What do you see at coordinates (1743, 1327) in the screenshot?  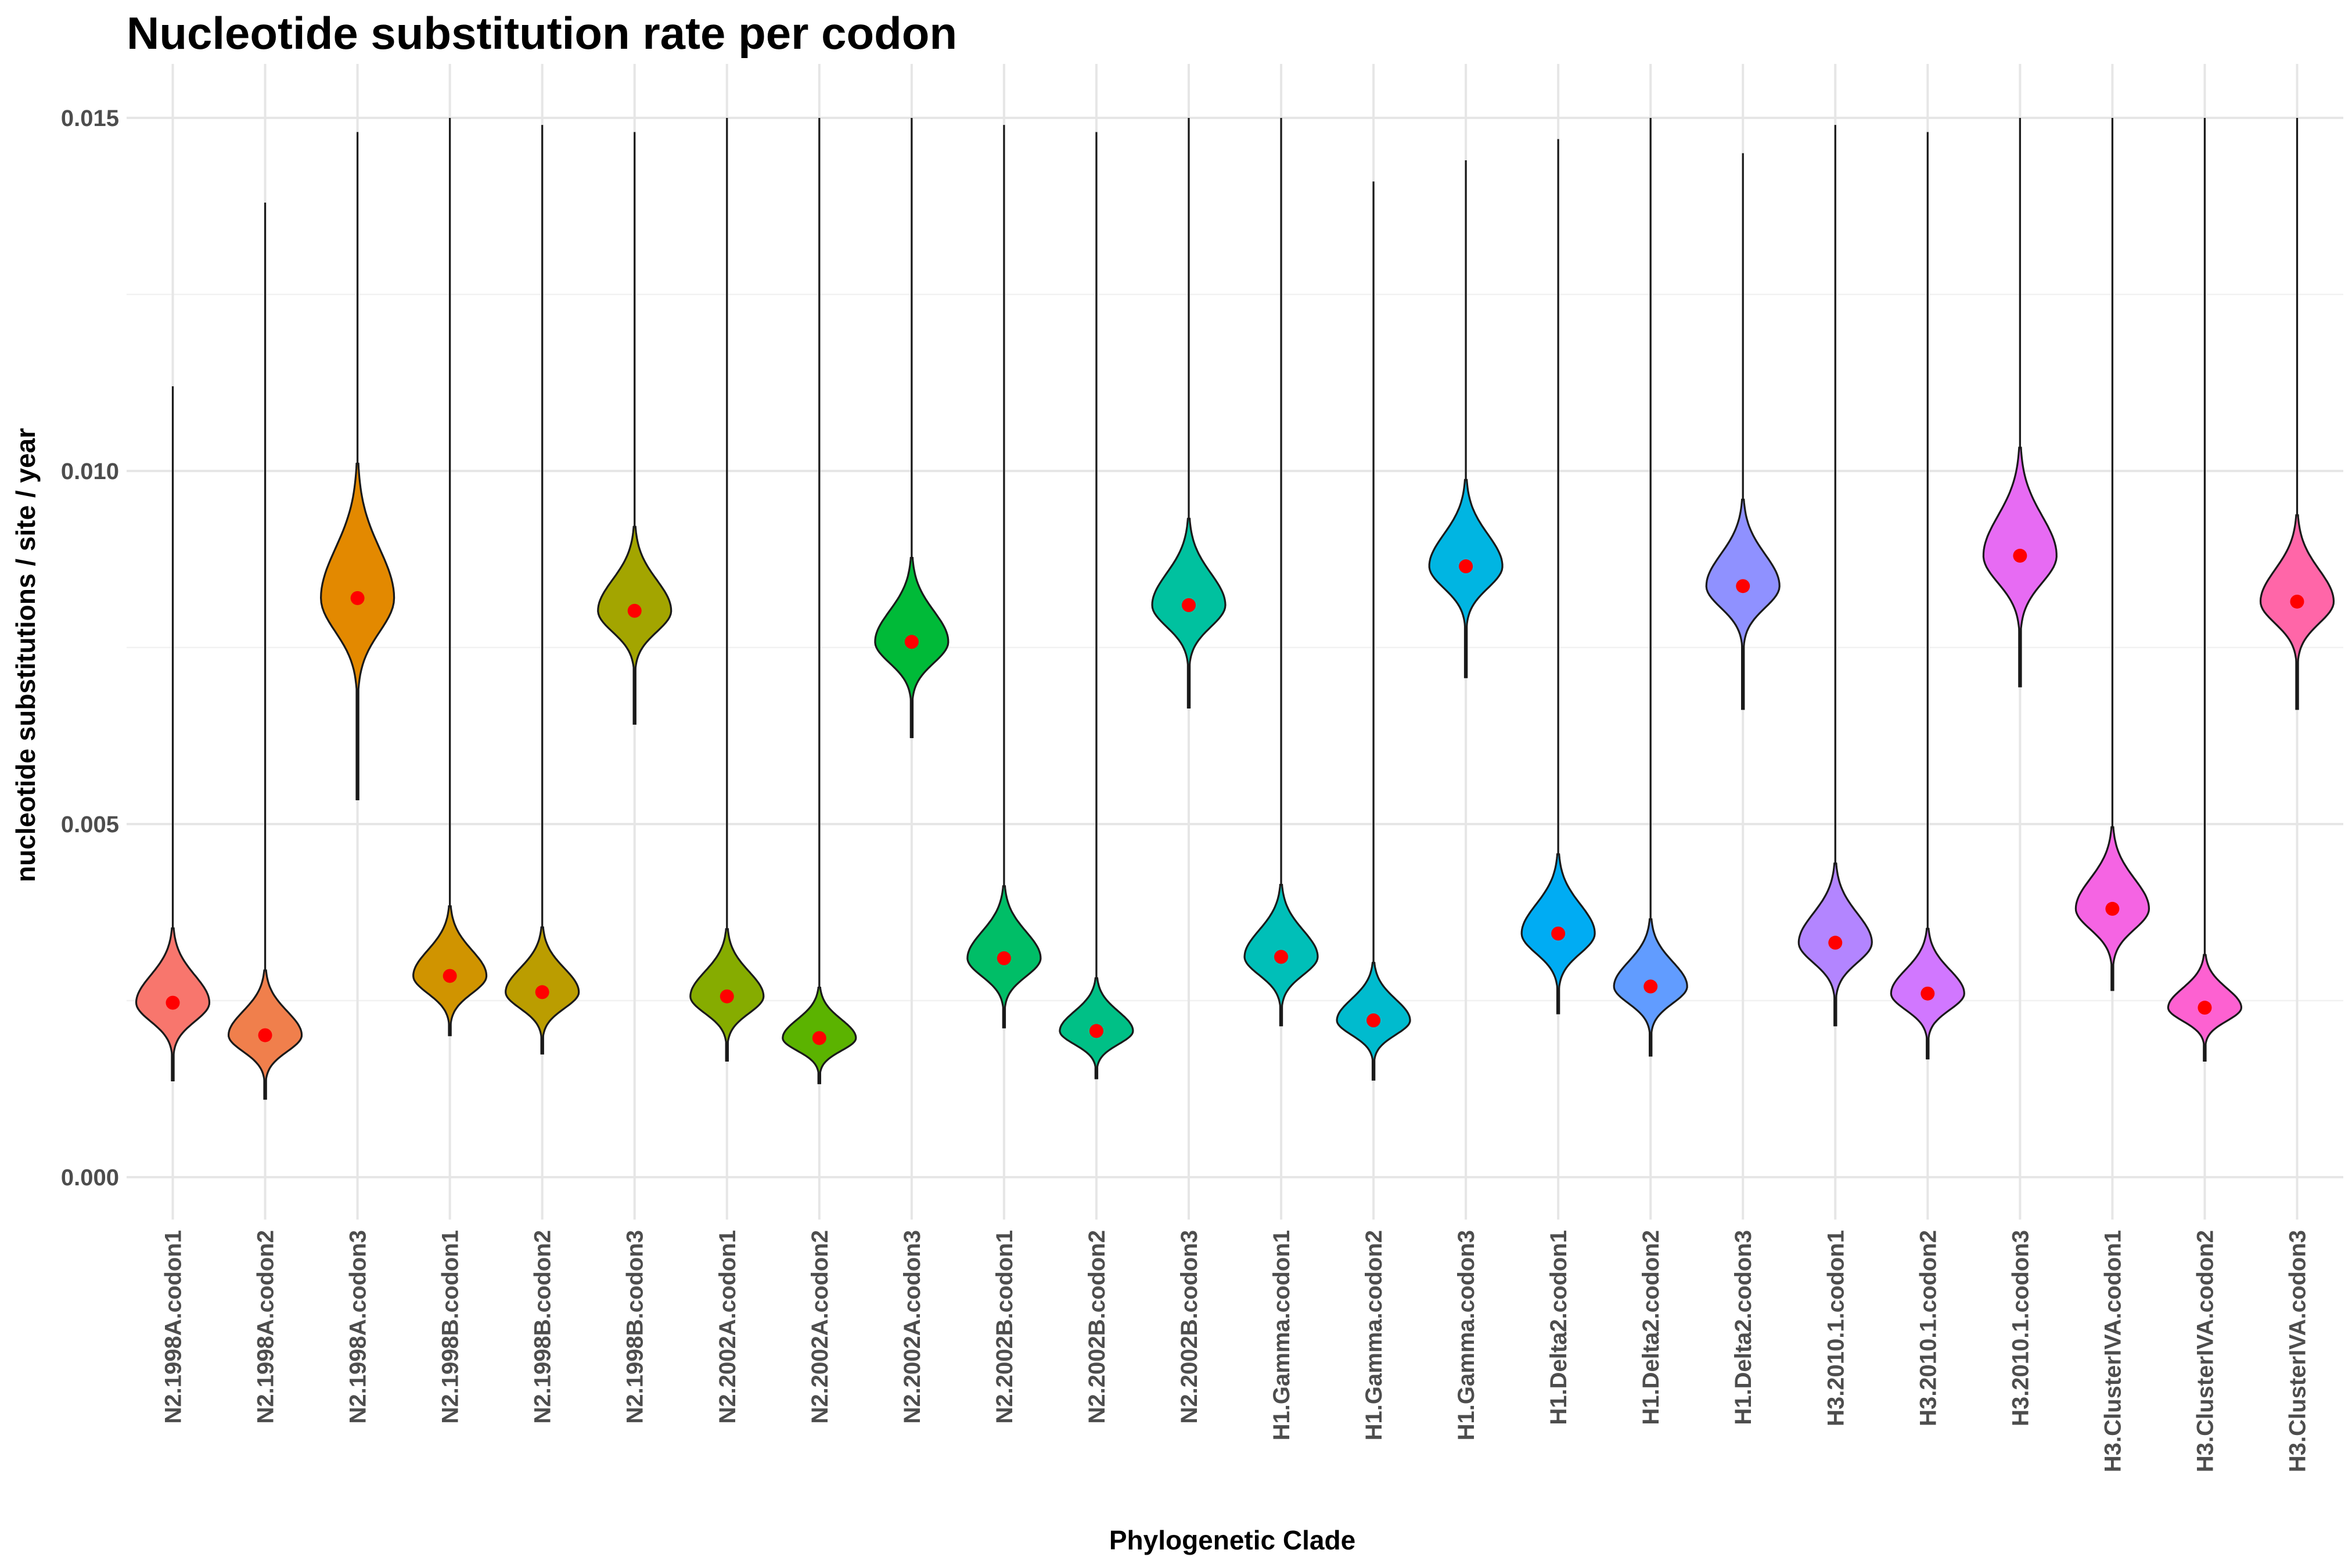 I see `x-tick-label: H1.Delta2.codon3` at bounding box center [1743, 1327].